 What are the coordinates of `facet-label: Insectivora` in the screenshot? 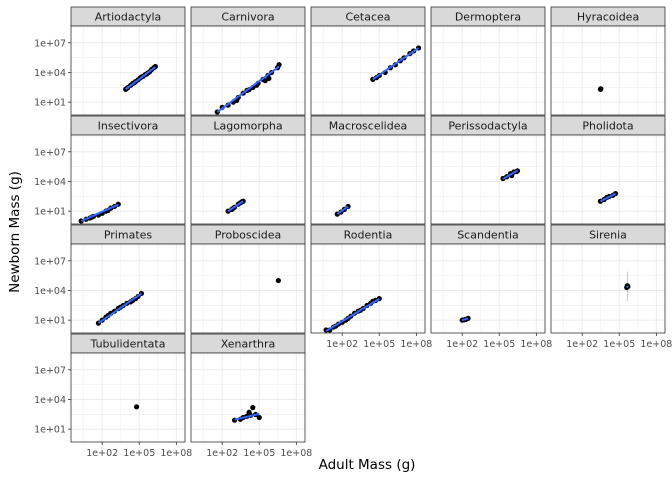 It's located at (128, 126).